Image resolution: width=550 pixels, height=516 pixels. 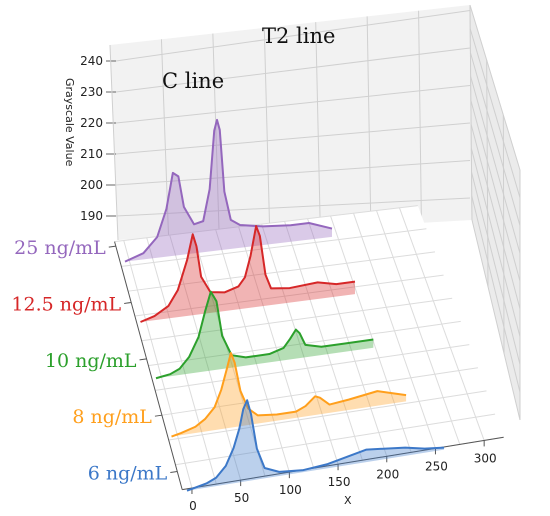 What do you see at coordinates (69, 122) in the screenshot?
I see `y-axis-title: Grayscale Value` at bounding box center [69, 122].